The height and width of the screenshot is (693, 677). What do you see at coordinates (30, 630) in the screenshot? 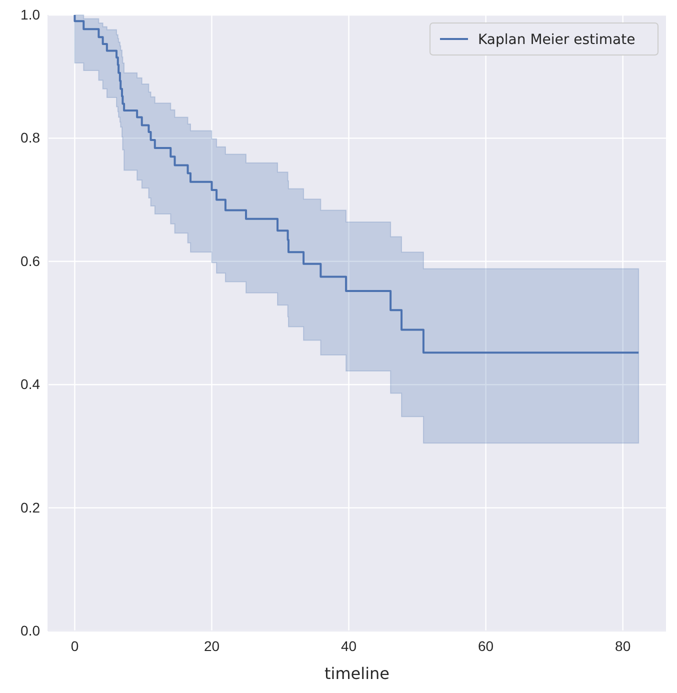
I see `y-tick-label: 0.0` at bounding box center [30, 630].